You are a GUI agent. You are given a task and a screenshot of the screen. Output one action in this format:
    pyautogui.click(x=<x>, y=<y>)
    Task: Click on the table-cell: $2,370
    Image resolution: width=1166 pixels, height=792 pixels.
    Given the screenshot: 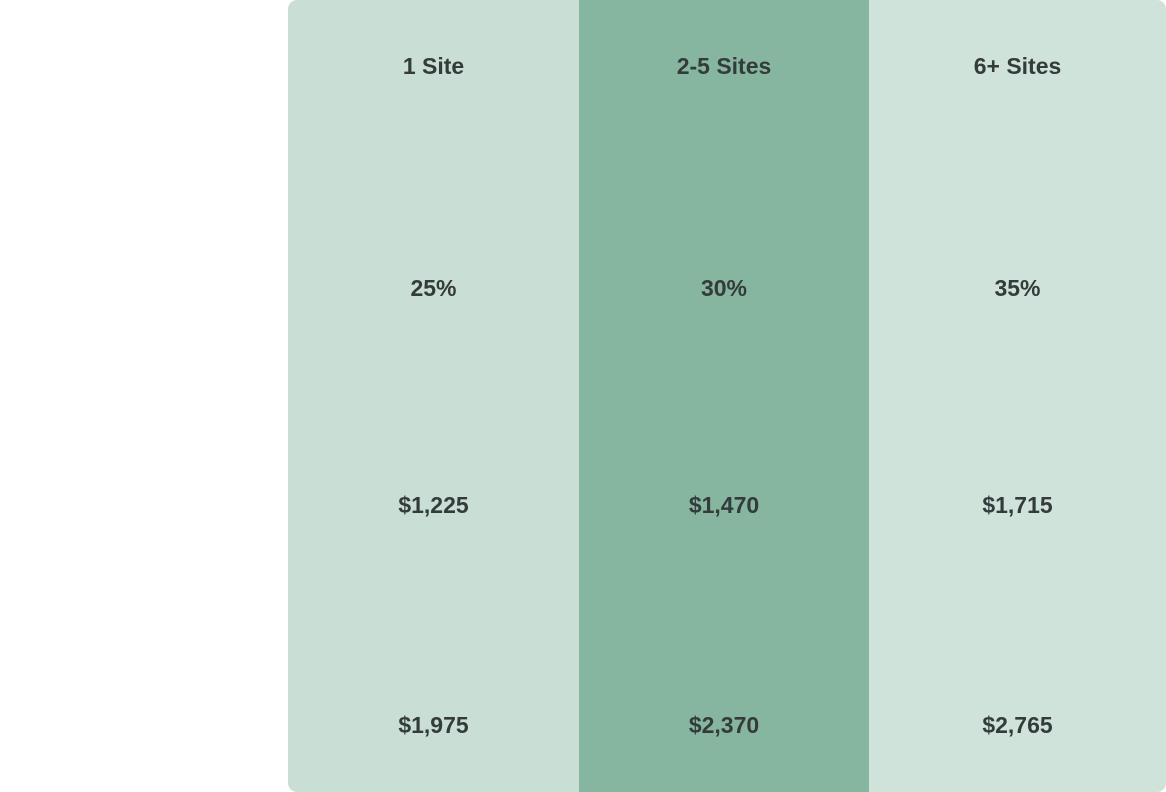 What is the action you would take?
    pyautogui.click(x=724, y=725)
    